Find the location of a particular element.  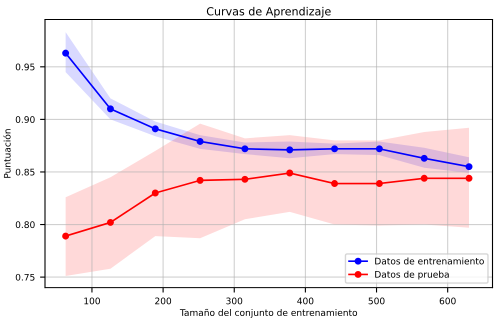

y-tick-label: 0.90 is located at coordinates (25, 119).